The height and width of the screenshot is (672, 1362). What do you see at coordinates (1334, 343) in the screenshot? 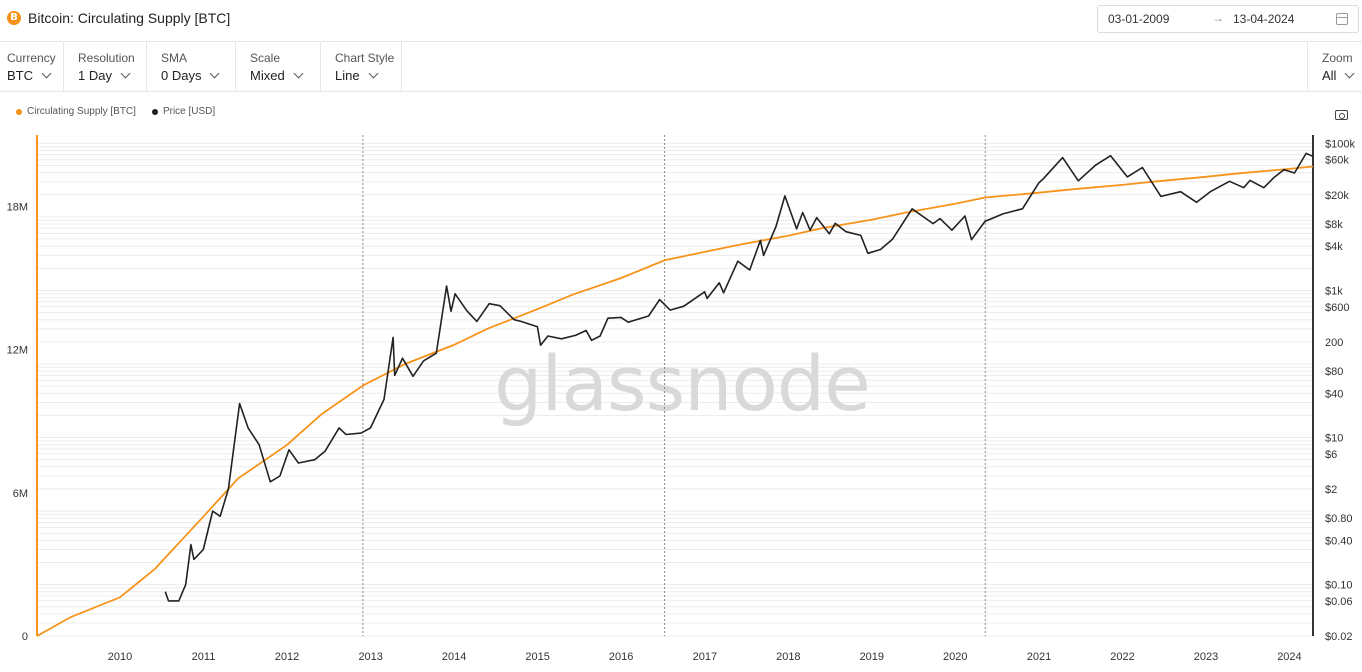
I see `right-tick-label: 200` at bounding box center [1334, 343].